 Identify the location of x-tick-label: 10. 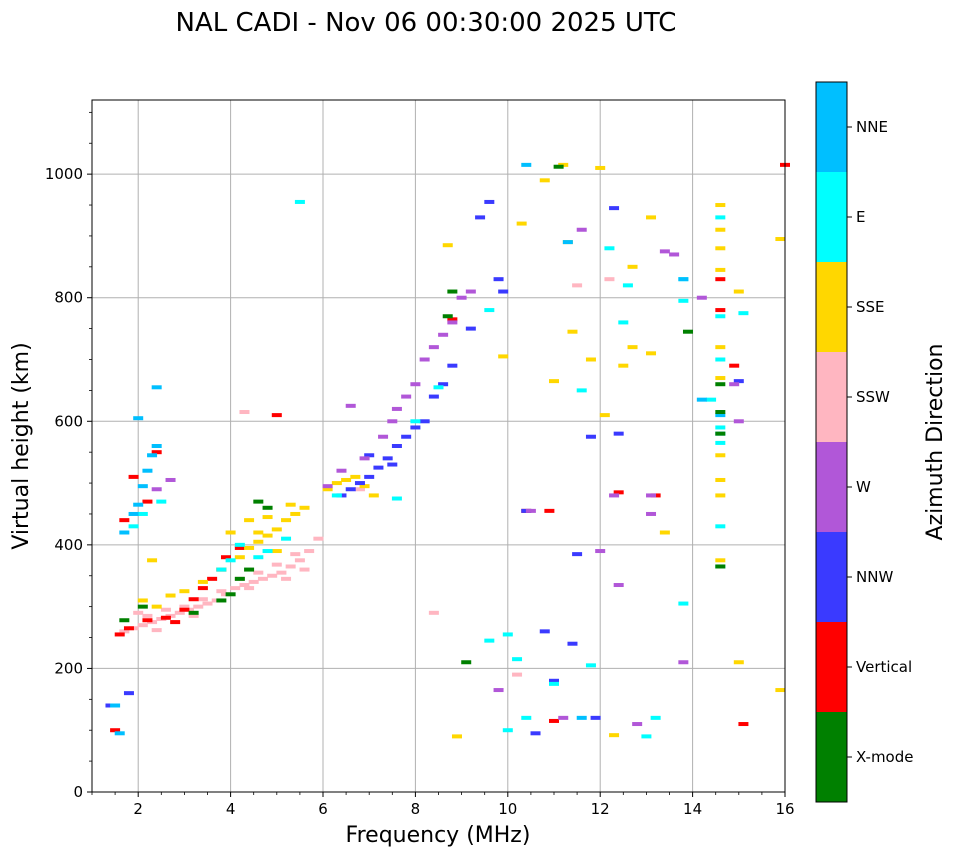
(507, 809).